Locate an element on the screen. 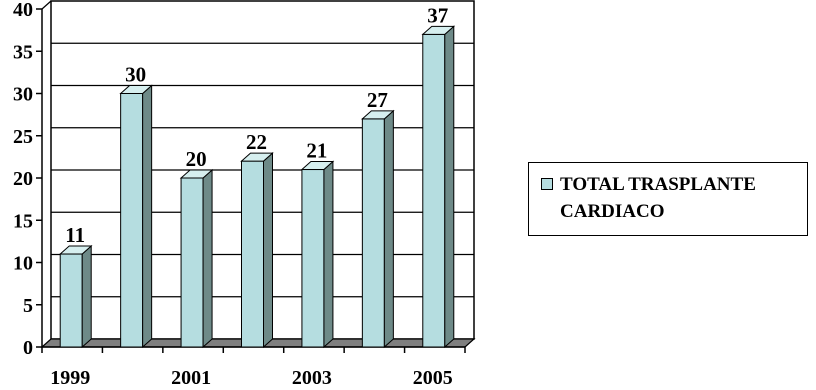  data-label: 37 is located at coordinates (437, 15).